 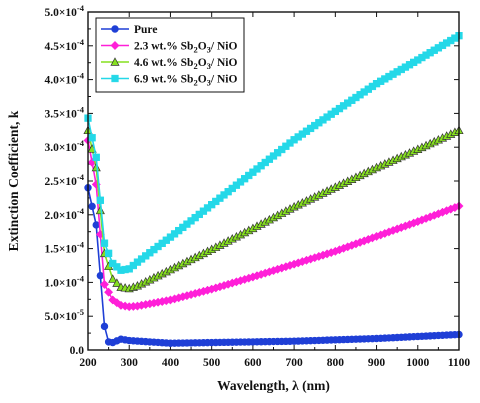 I want to click on x-tick-label: 500, so click(x=212, y=363).